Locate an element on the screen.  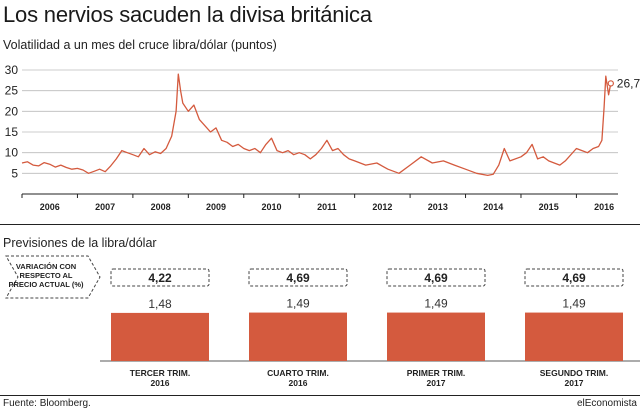
x-tick-label: 2011 is located at coordinates (327, 207).